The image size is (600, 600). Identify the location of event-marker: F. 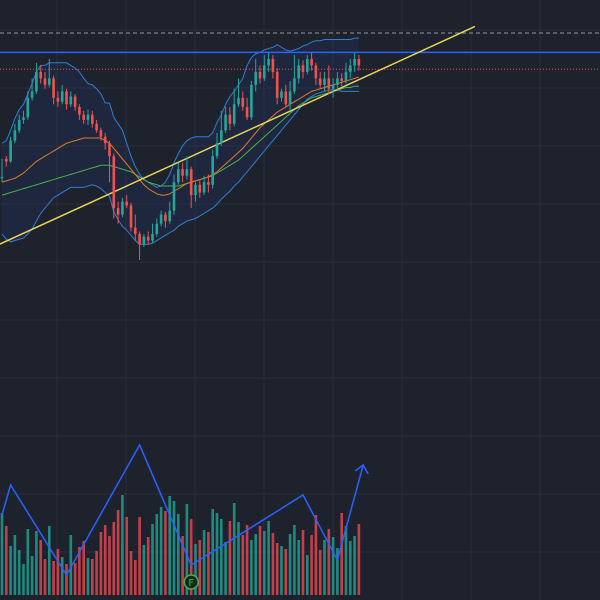
(191, 582).